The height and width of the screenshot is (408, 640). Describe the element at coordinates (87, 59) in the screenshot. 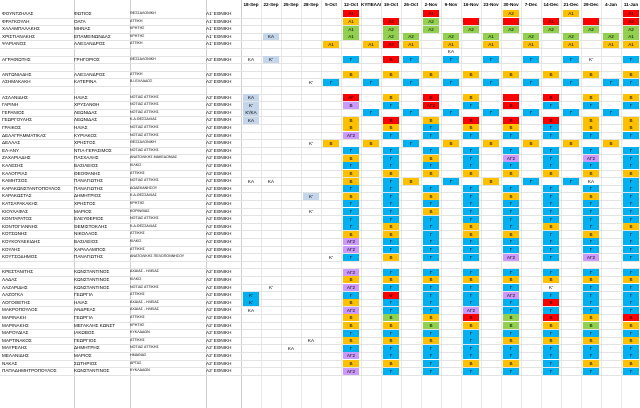

I see `firstname-cell: ΓΡΗΓΟΡΙΟΣ` at that location.